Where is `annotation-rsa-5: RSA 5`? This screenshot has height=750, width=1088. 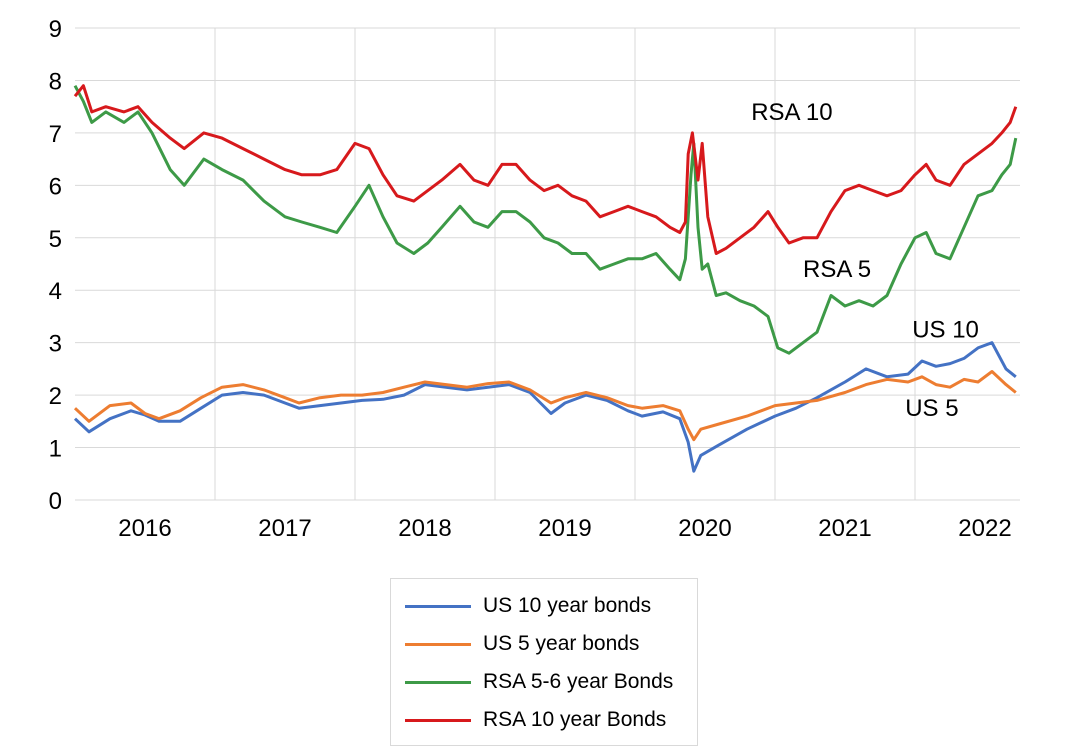
annotation-rsa-5: RSA 5 is located at coordinates (837, 269).